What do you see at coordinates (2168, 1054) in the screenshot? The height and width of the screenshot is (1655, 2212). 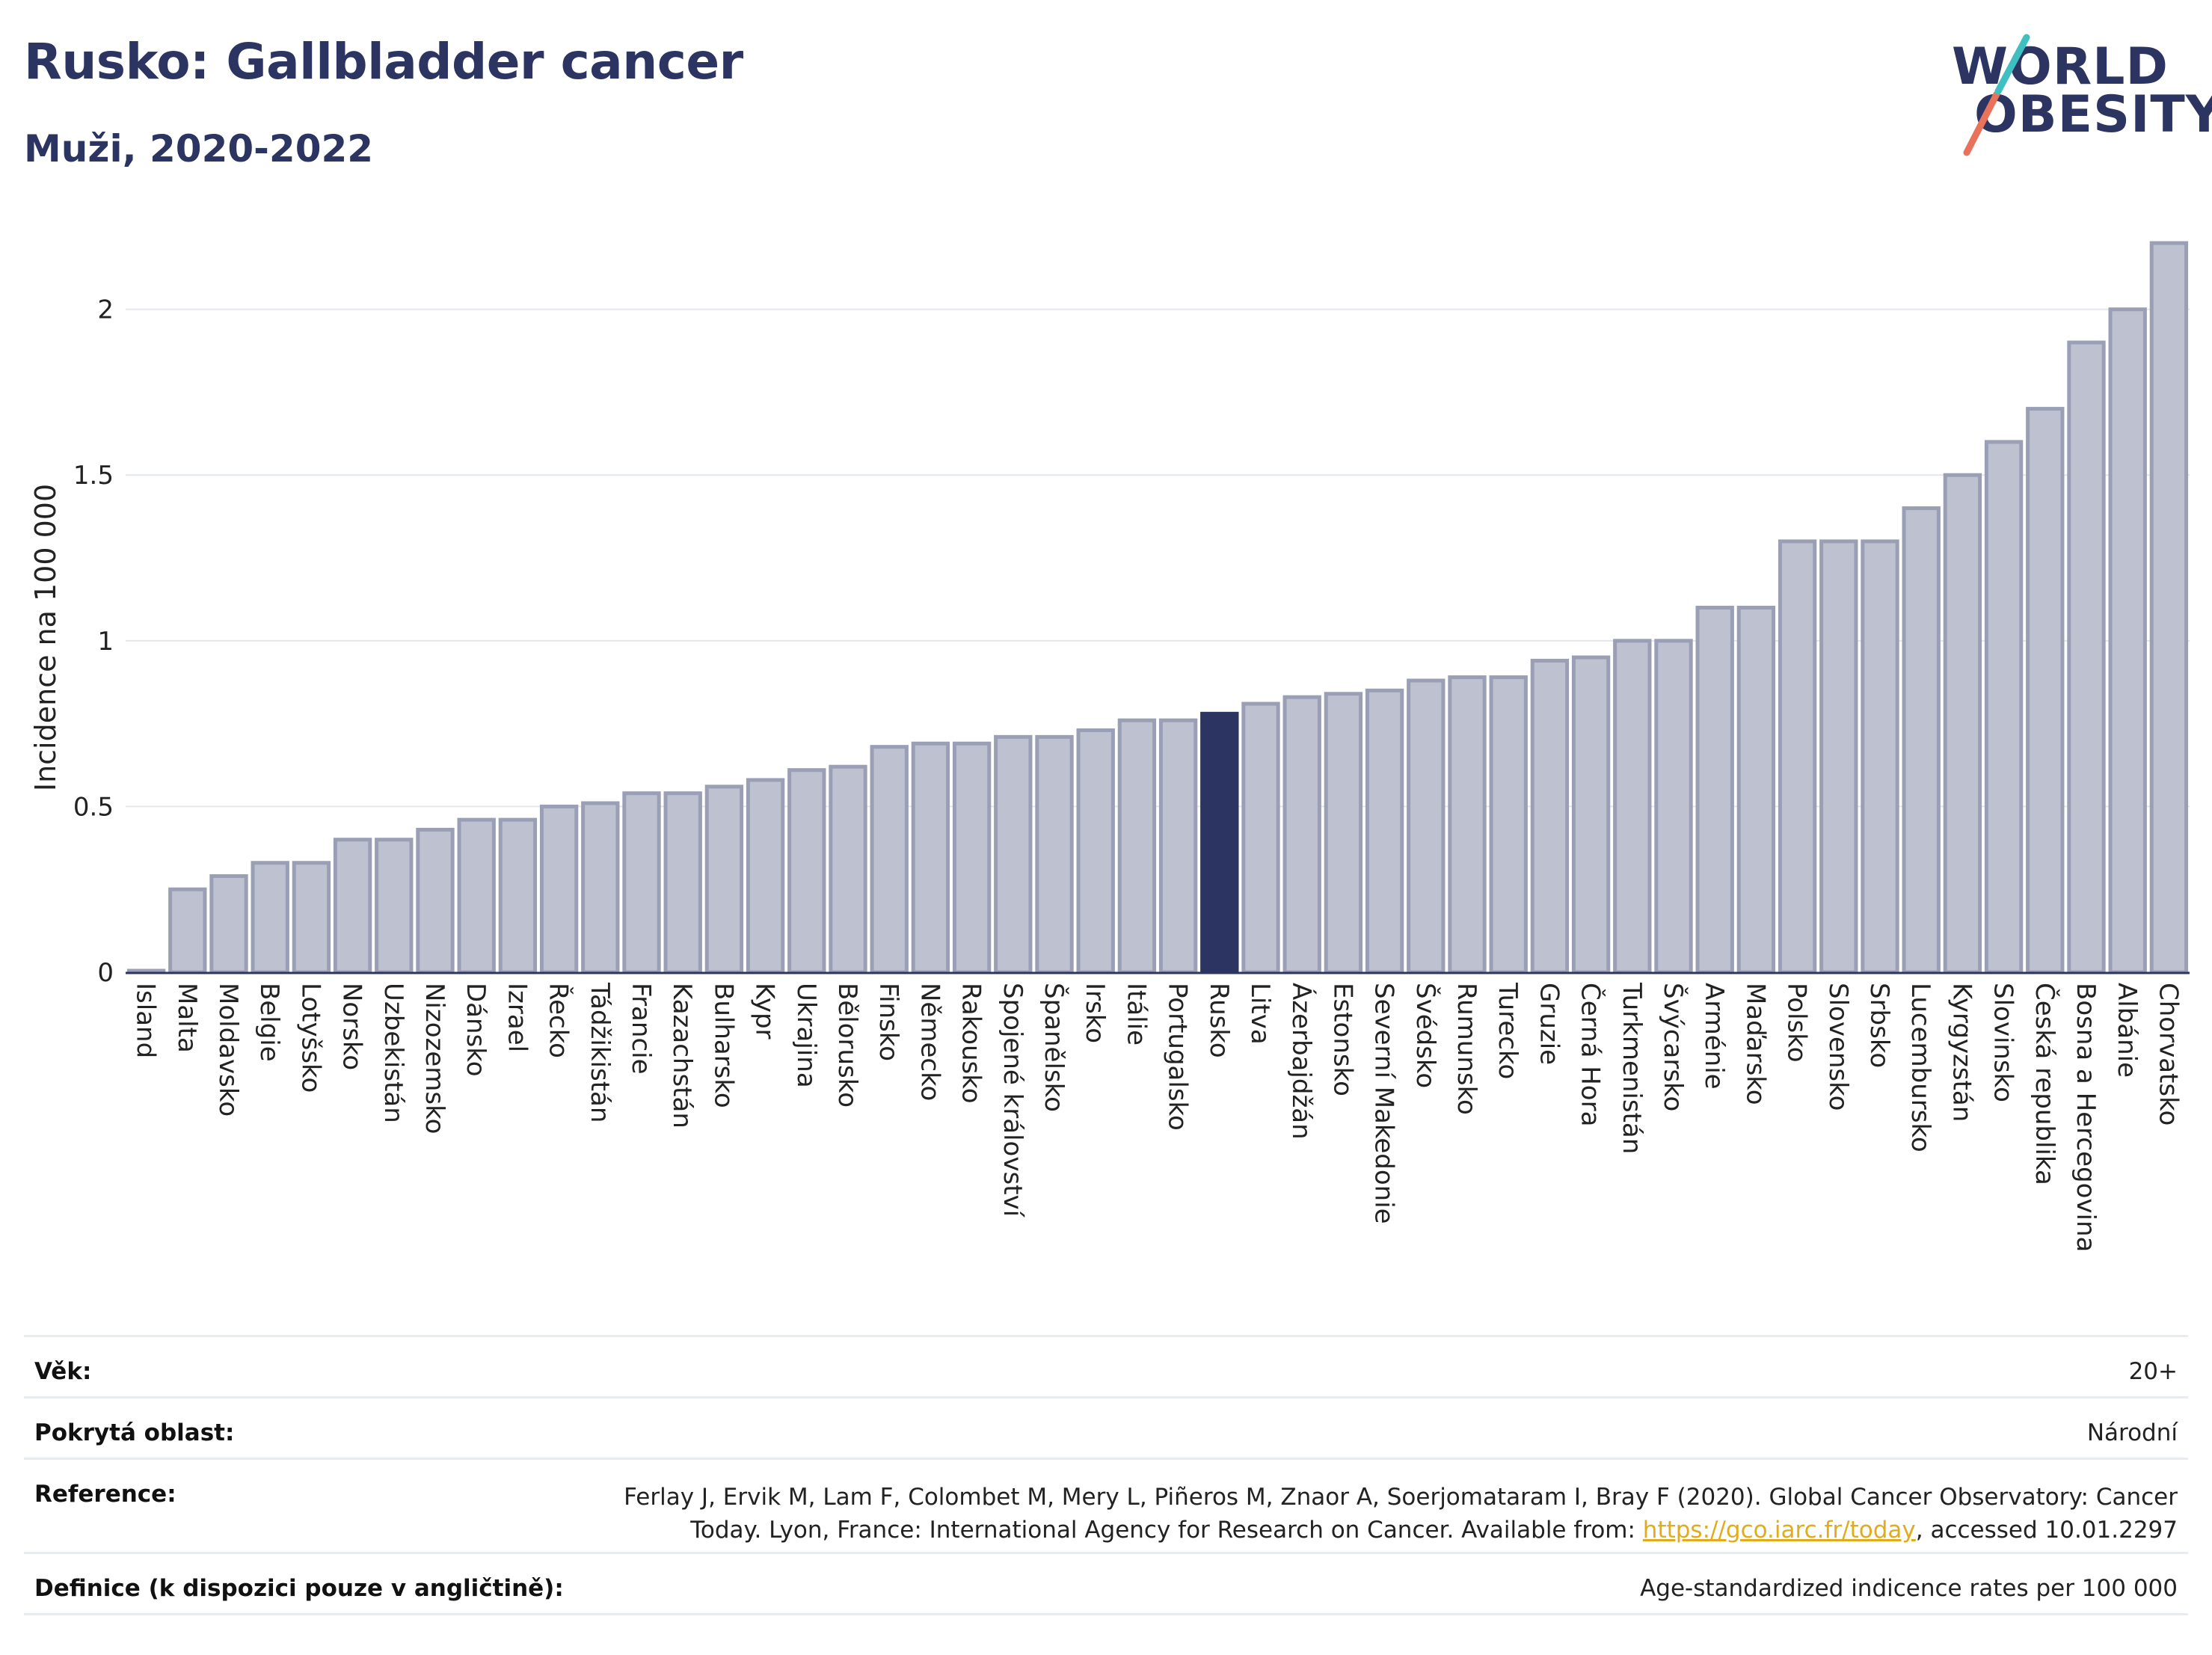 I see `x-tick-label: Chorvatsko` at bounding box center [2168, 1054].